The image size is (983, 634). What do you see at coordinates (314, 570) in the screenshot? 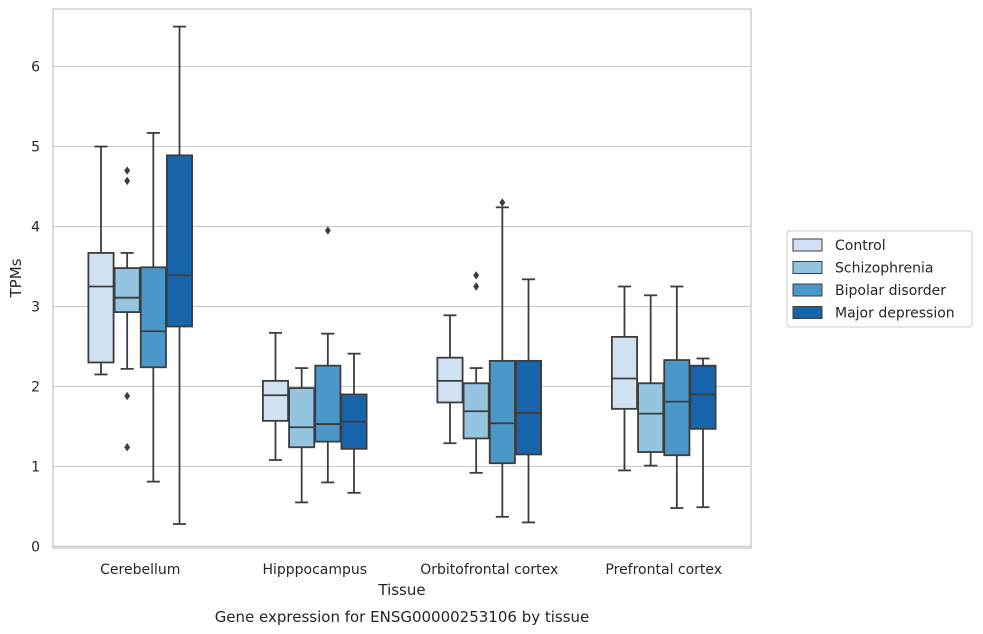
I see `x-tick-label: Hipppocampus` at bounding box center [314, 570].